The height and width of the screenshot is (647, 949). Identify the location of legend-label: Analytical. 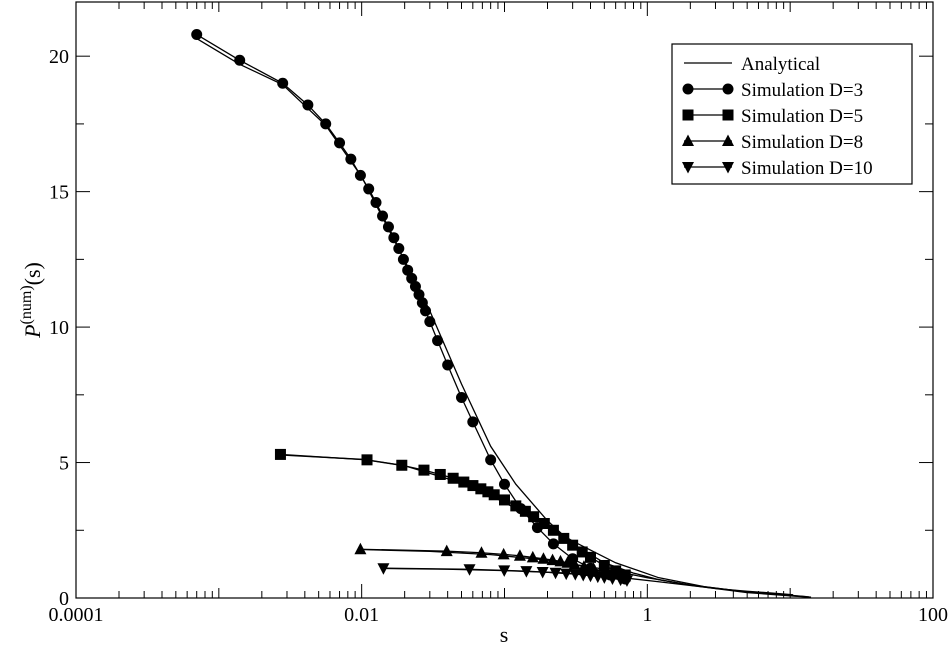
(780, 64).